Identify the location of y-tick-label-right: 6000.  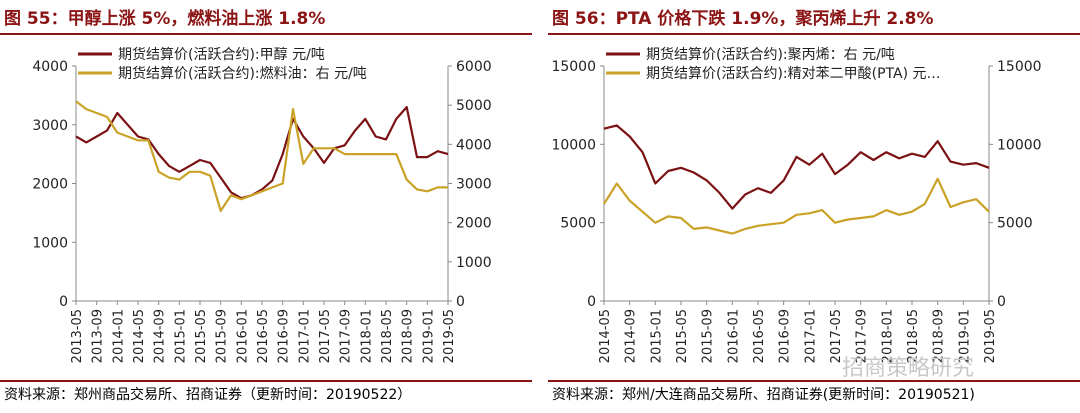
(474, 67).